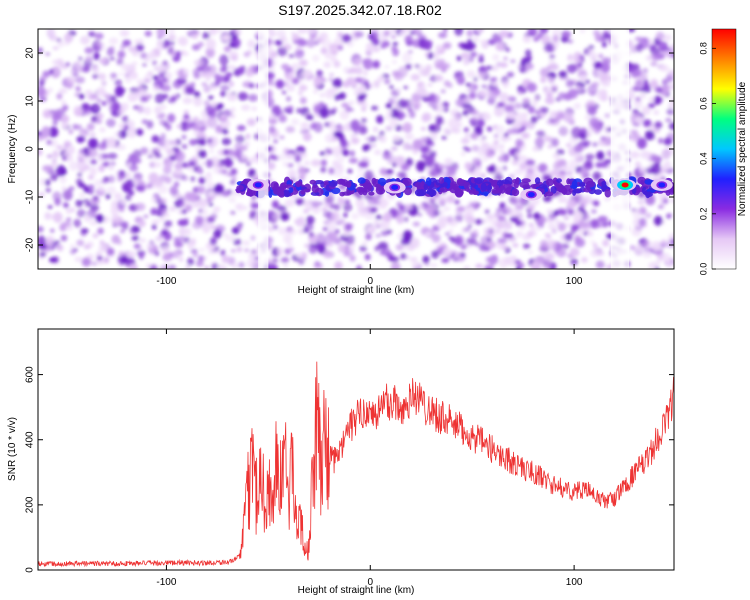 The image size is (750, 600). What do you see at coordinates (166, 281) in the screenshot?
I see `heatmap-x-tick-label: -100` at bounding box center [166, 281].